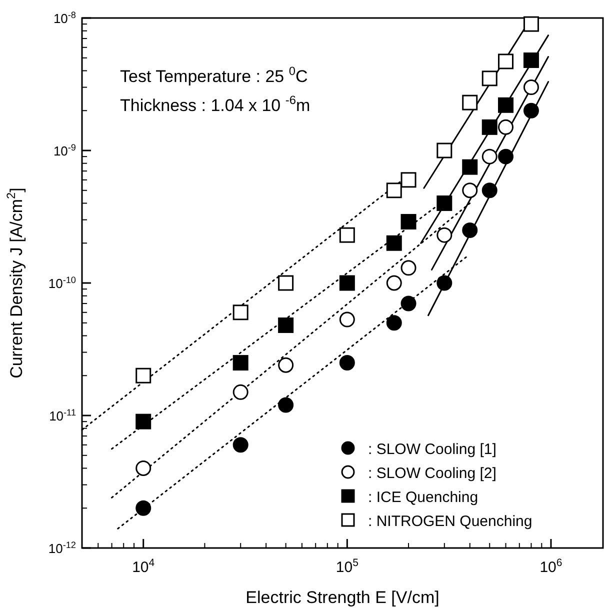 The height and width of the screenshot is (615, 609). Describe the element at coordinates (450, 521) in the screenshot. I see `legend-label: : NITROGEN Quenching` at that location.